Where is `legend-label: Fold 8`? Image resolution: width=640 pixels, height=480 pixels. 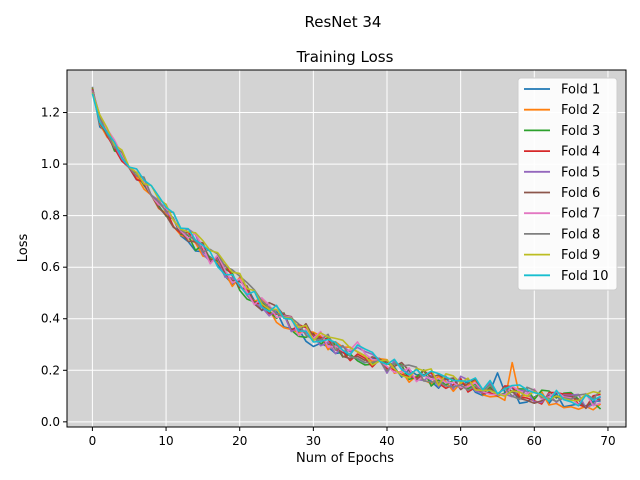 legend-label: Fold 8 is located at coordinates (580, 234).